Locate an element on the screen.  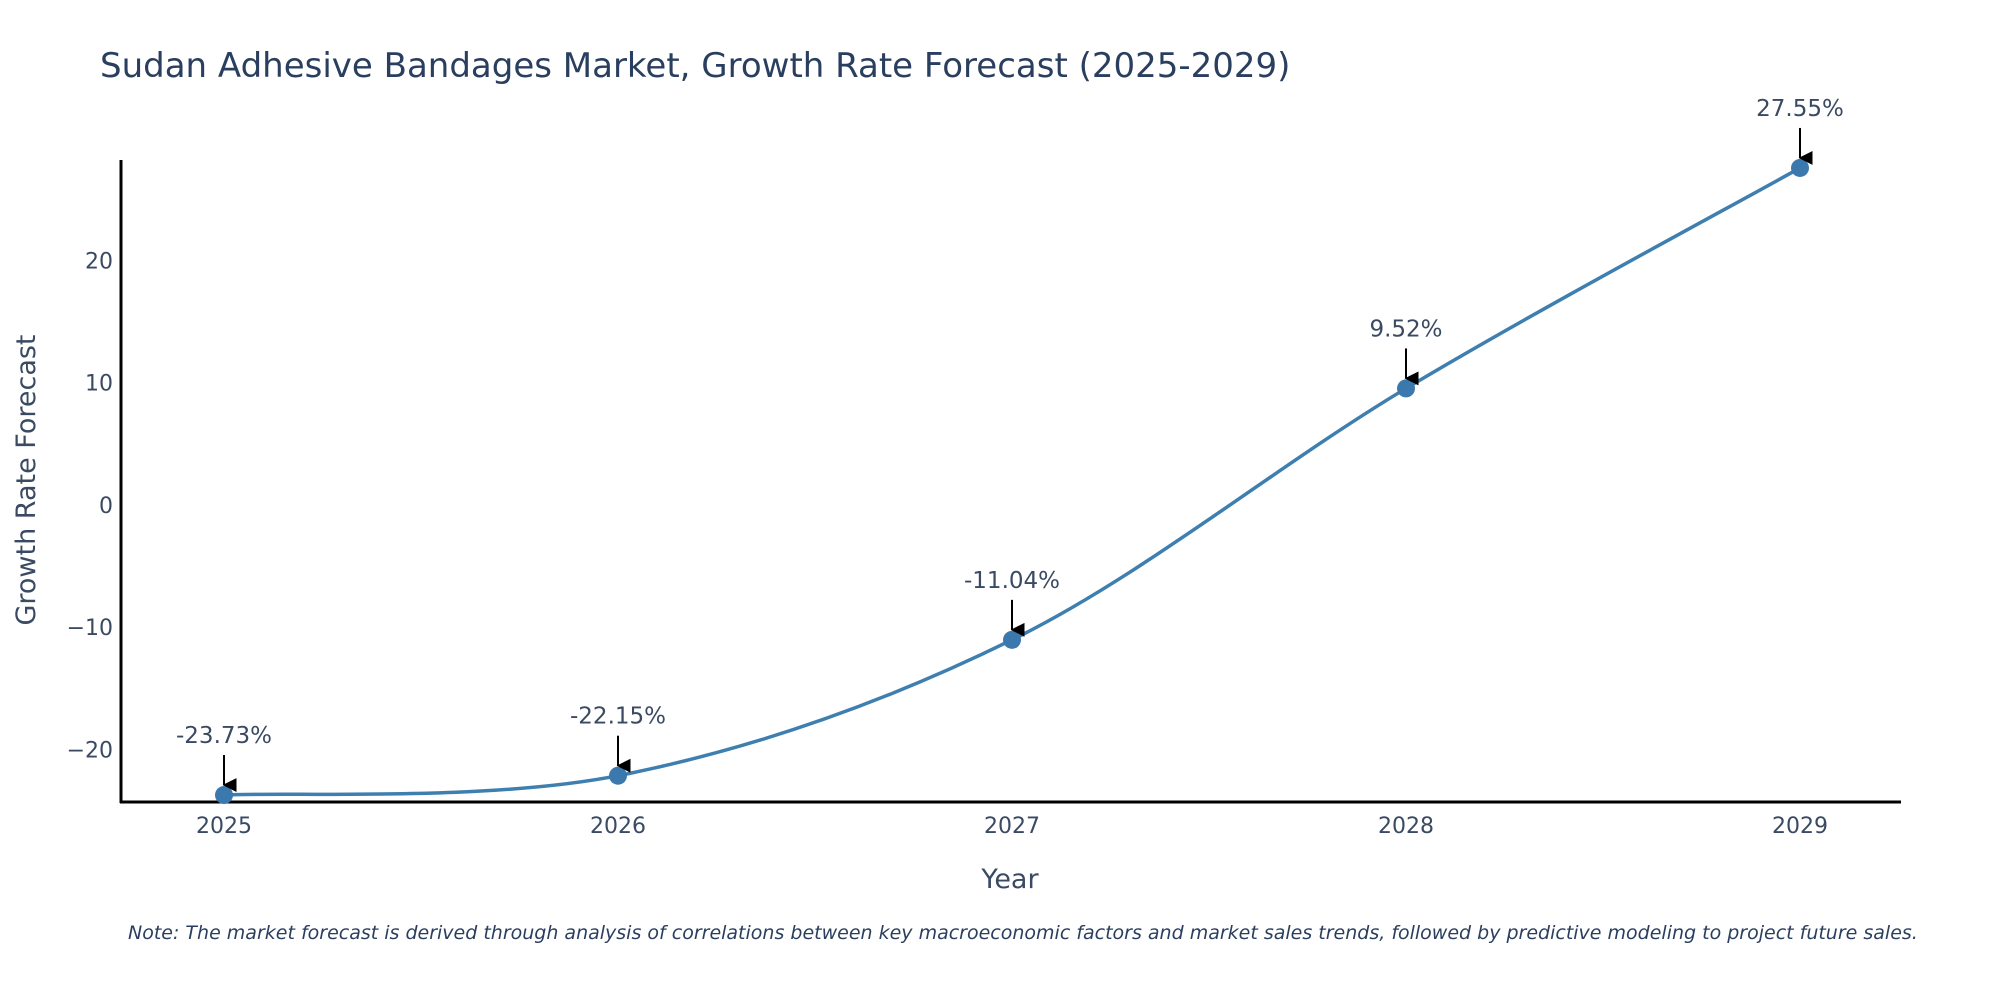
y-tick-label: −10 is located at coordinates (90, 628).